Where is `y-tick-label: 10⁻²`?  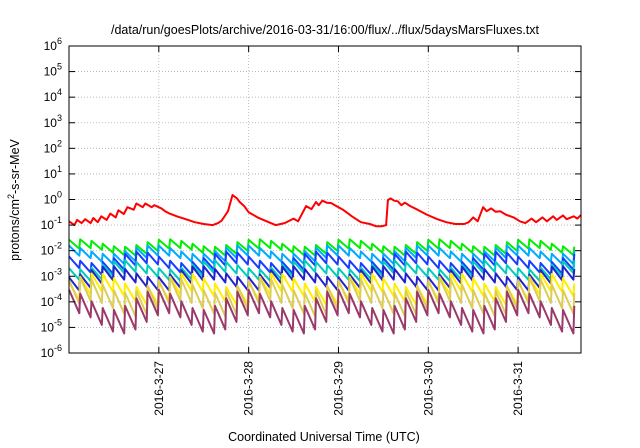 y-tick-label: 10⁻² is located at coordinates (51, 249).